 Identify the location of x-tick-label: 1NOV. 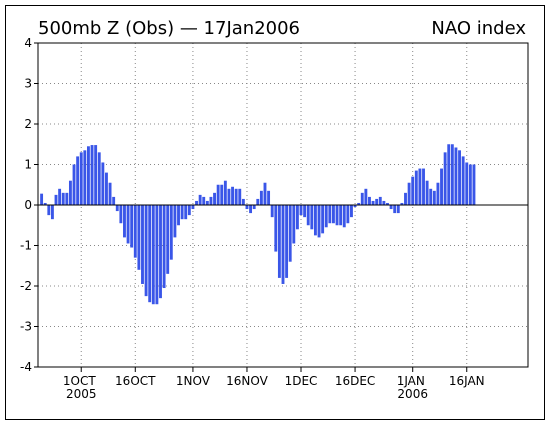
(193, 381).